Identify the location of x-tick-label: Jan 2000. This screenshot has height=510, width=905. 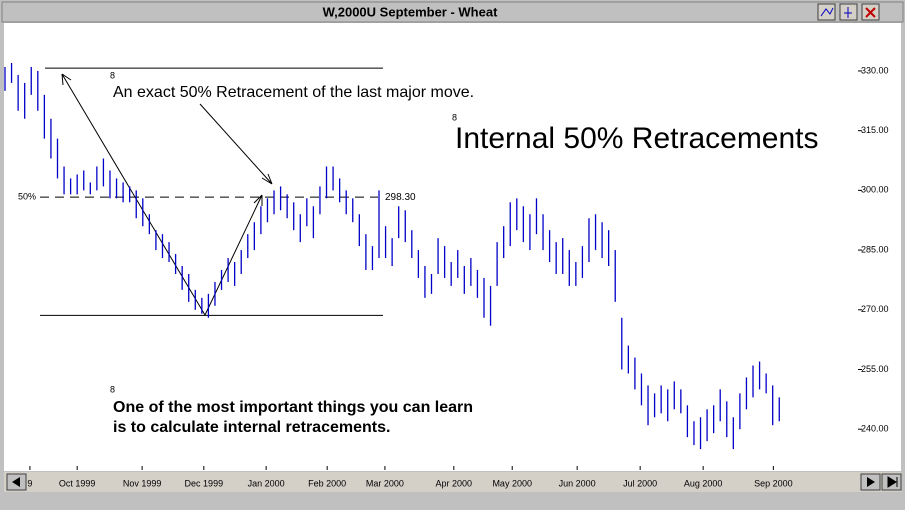
(266, 483).